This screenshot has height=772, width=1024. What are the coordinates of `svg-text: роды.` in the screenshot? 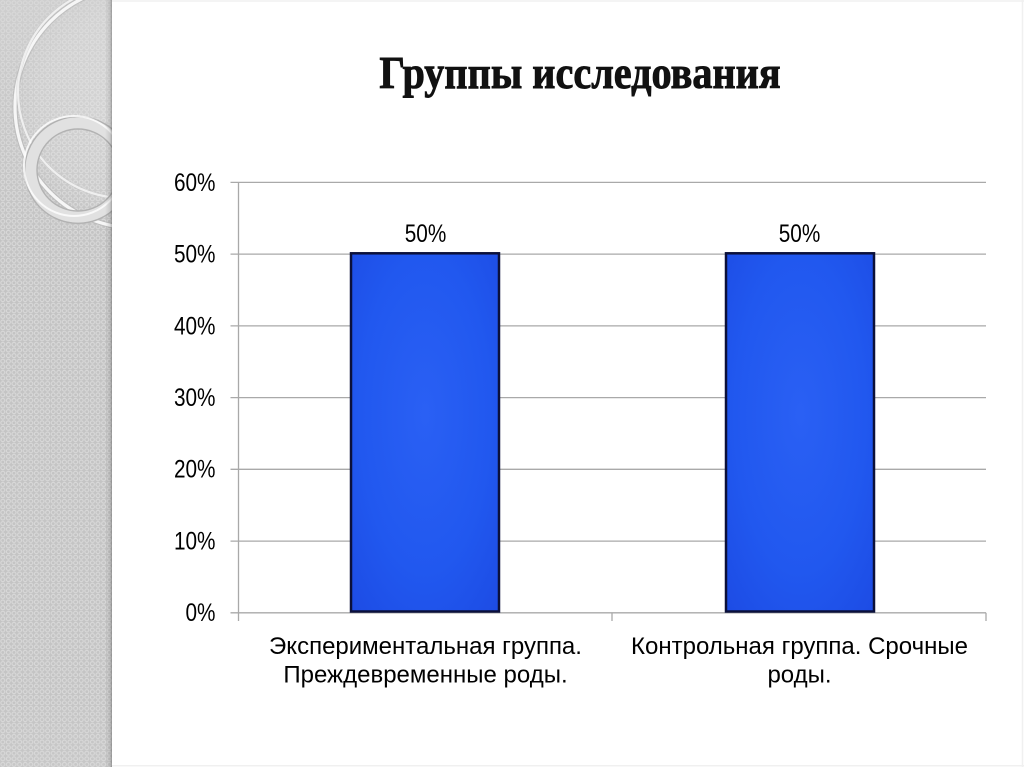 It's located at (799, 675).